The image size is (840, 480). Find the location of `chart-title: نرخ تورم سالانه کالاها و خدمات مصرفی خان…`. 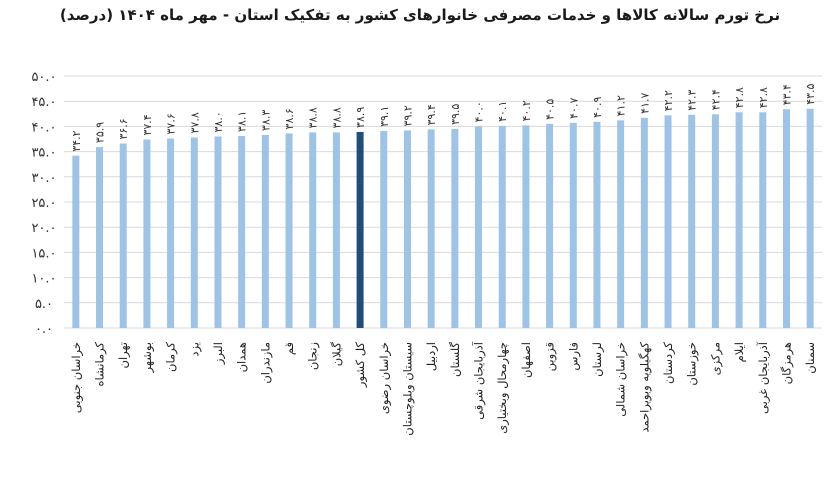

chart-title: نرخ تورم سالانه کالاها و خدمات مصرفی خان… is located at coordinates (420, 15).